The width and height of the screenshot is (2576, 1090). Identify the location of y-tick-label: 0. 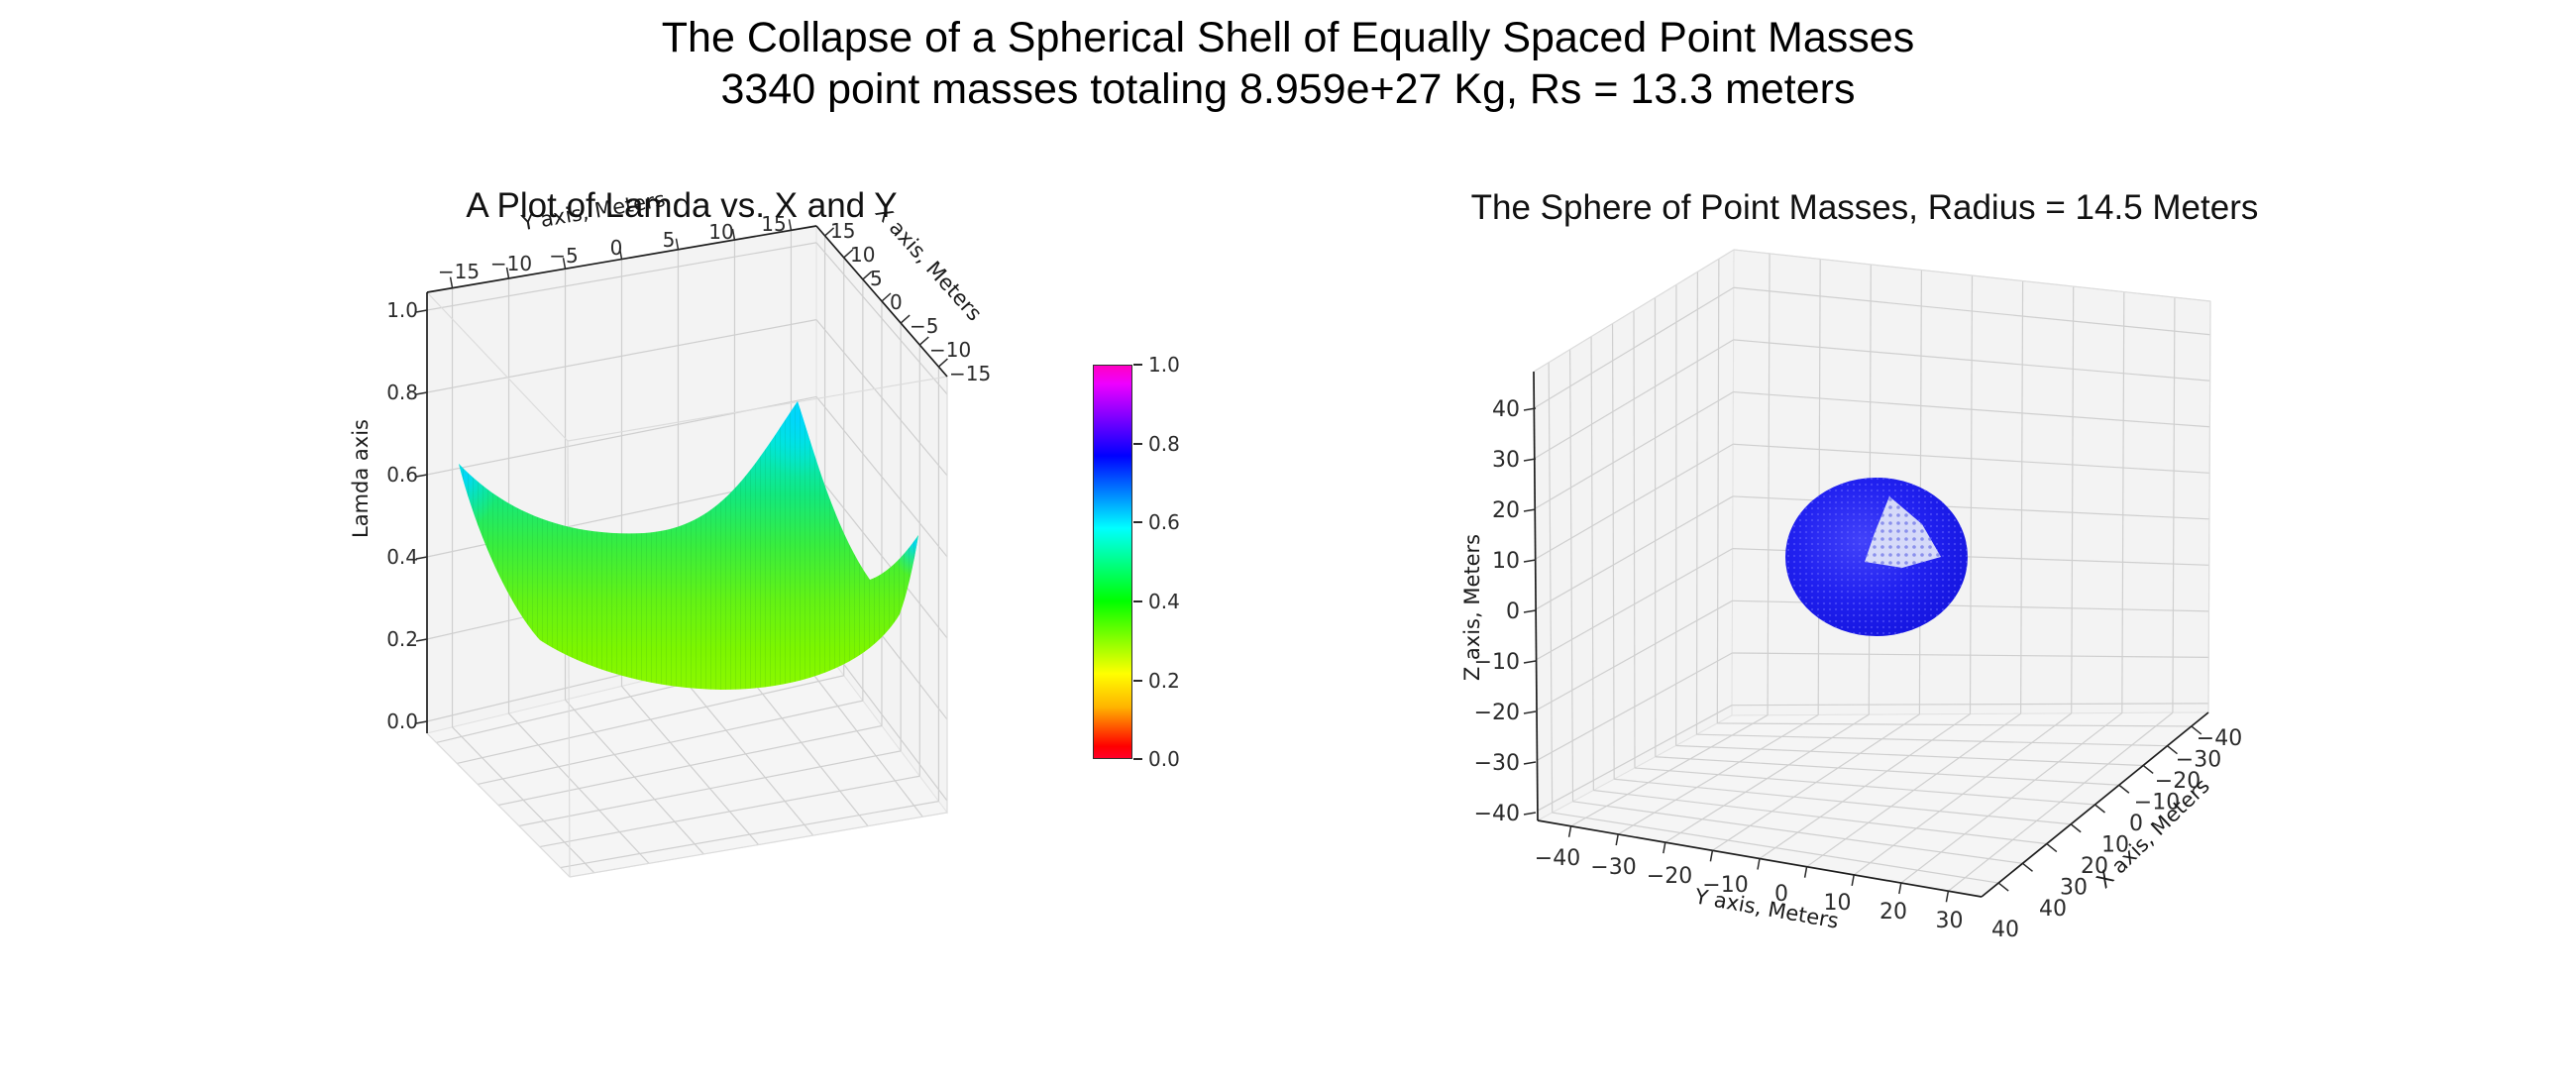
(616, 248).